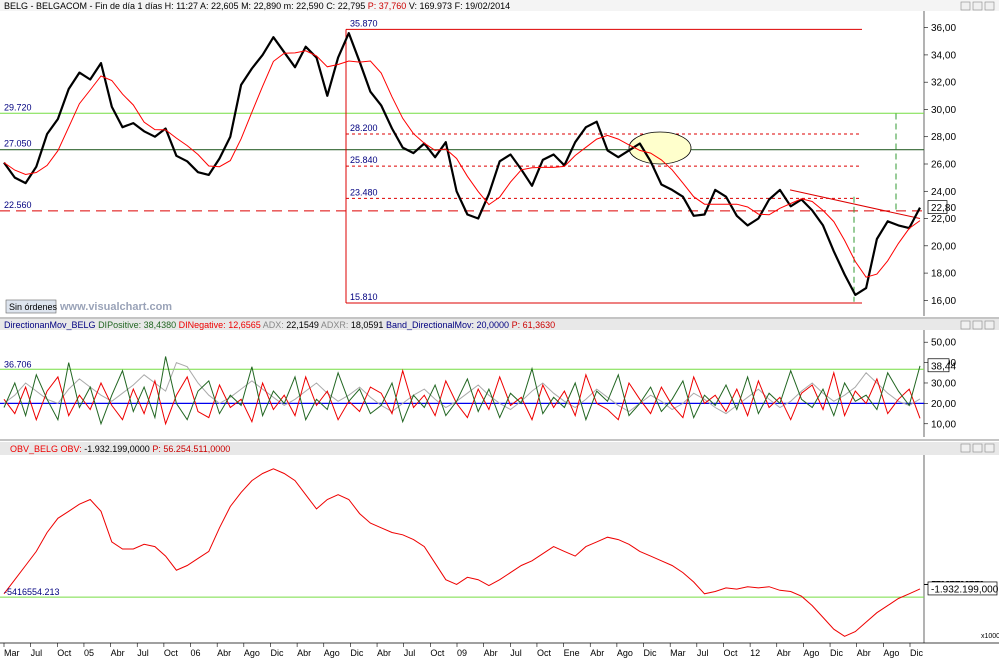 This screenshot has height=659, width=999. I want to click on x-tick-label: 12, so click(755, 653).